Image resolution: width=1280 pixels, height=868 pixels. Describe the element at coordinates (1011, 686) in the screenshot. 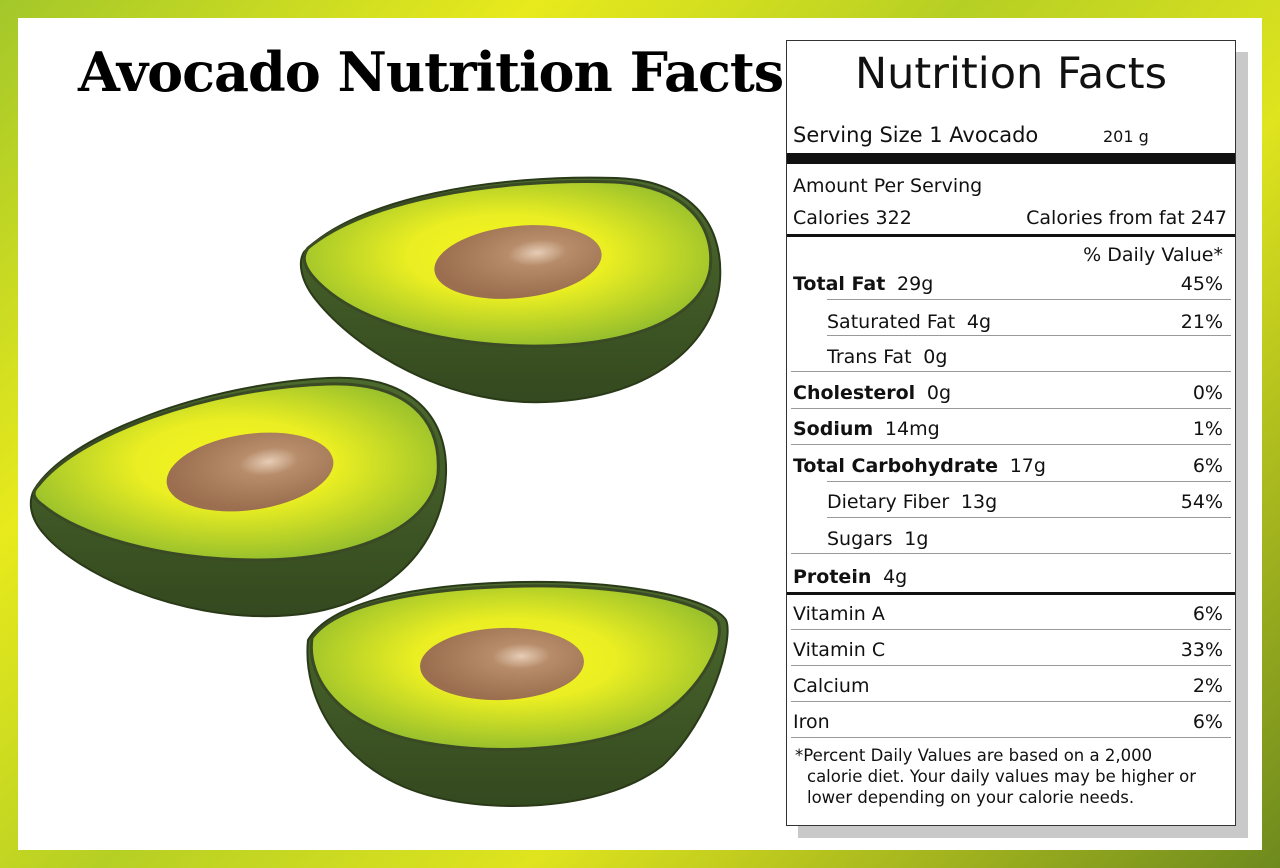

I see `vitamin-row-calcium: Calcium 2%` at that location.